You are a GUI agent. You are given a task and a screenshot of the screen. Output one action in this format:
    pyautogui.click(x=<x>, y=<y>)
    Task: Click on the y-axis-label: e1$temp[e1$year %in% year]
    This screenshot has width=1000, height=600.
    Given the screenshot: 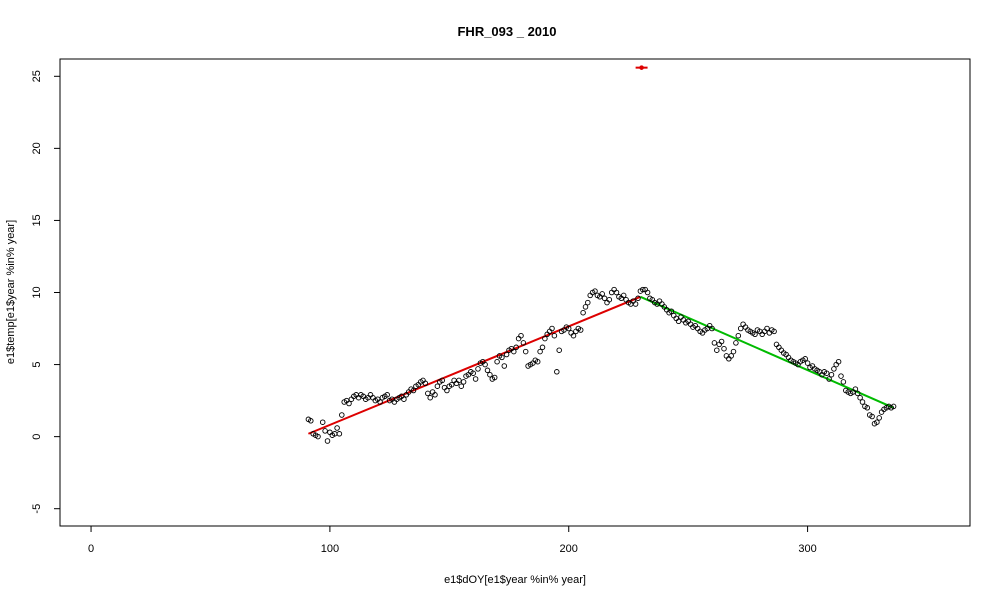 What is the action you would take?
    pyautogui.click(x=11, y=292)
    